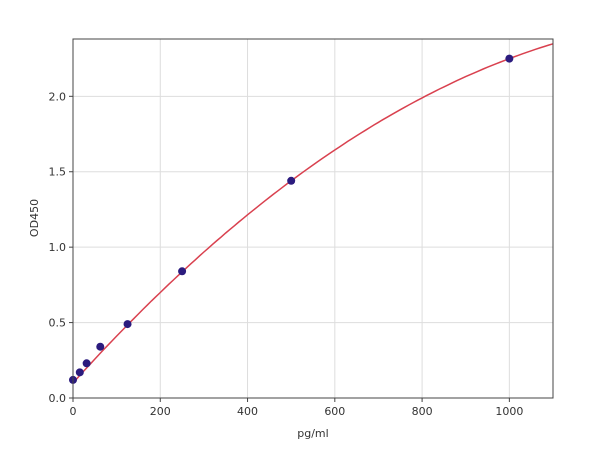 Image resolution: width=600 pixels, height=463 pixels. What do you see at coordinates (509, 411) in the screenshot?
I see `x-tick-label: 1000` at bounding box center [509, 411].